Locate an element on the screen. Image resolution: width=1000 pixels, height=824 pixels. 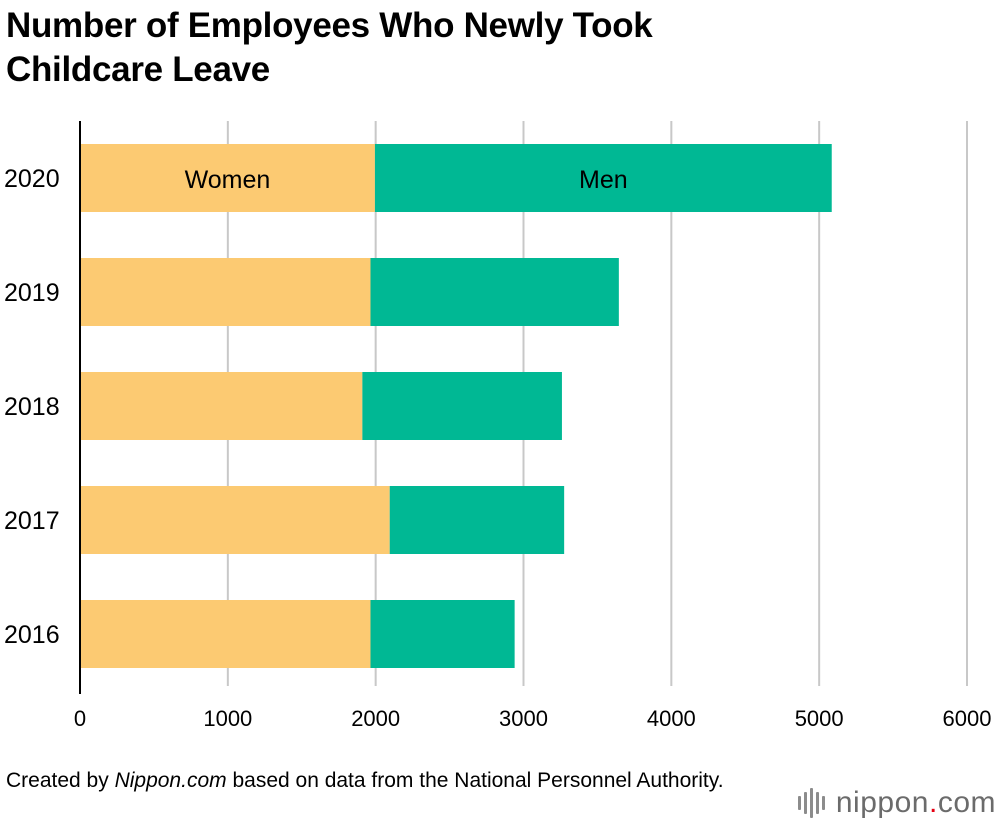
x-tick-label-5000: 5000 is located at coordinates (819, 718).